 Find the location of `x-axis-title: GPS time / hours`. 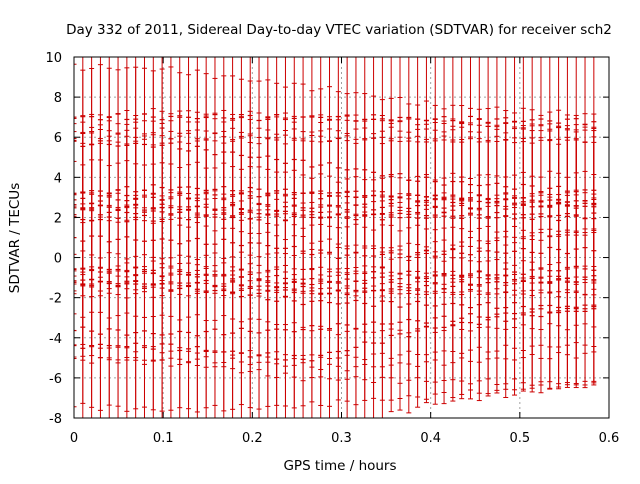

x-axis-title: GPS time / hours is located at coordinates (339, 466).